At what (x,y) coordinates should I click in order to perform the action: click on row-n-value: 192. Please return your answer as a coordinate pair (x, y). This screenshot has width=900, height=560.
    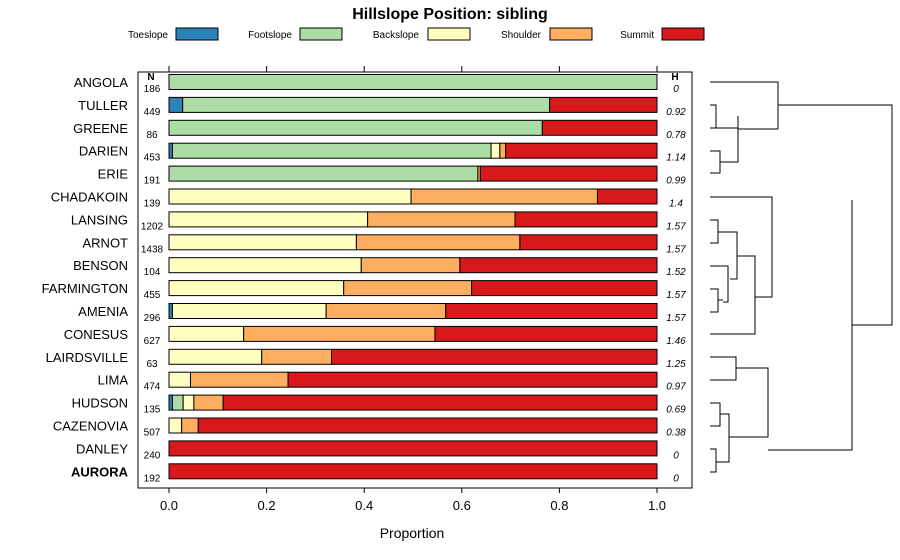
    Looking at the image, I should click on (152, 478).